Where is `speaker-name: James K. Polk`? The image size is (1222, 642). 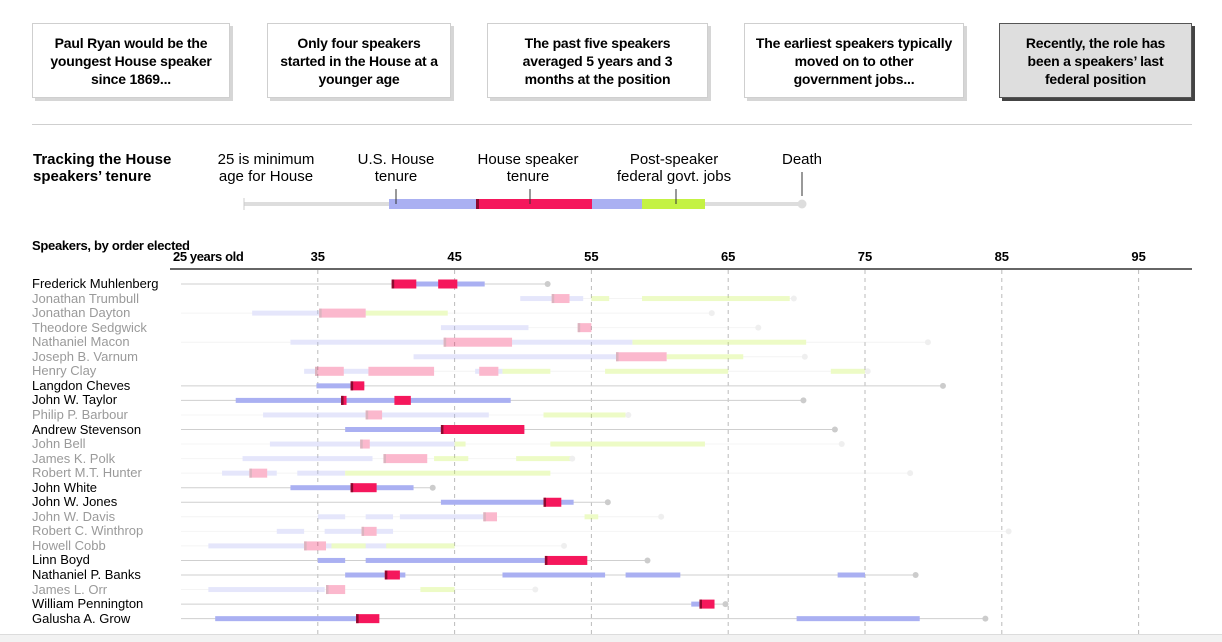
speaker-name: James K. Polk is located at coordinates (74, 458).